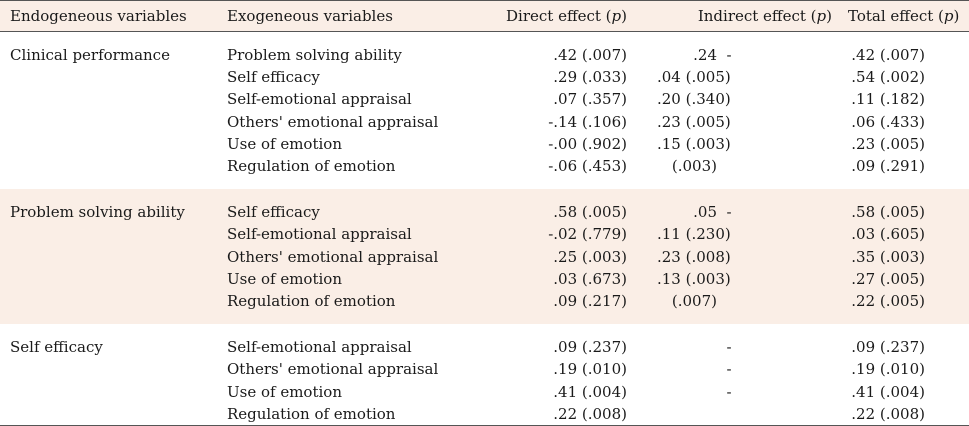 This screenshot has width=969, height=426. Describe the element at coordinates (587, 121) in the screenshot. I see `direct-effect-cell: -.14 (.106)` at that location.